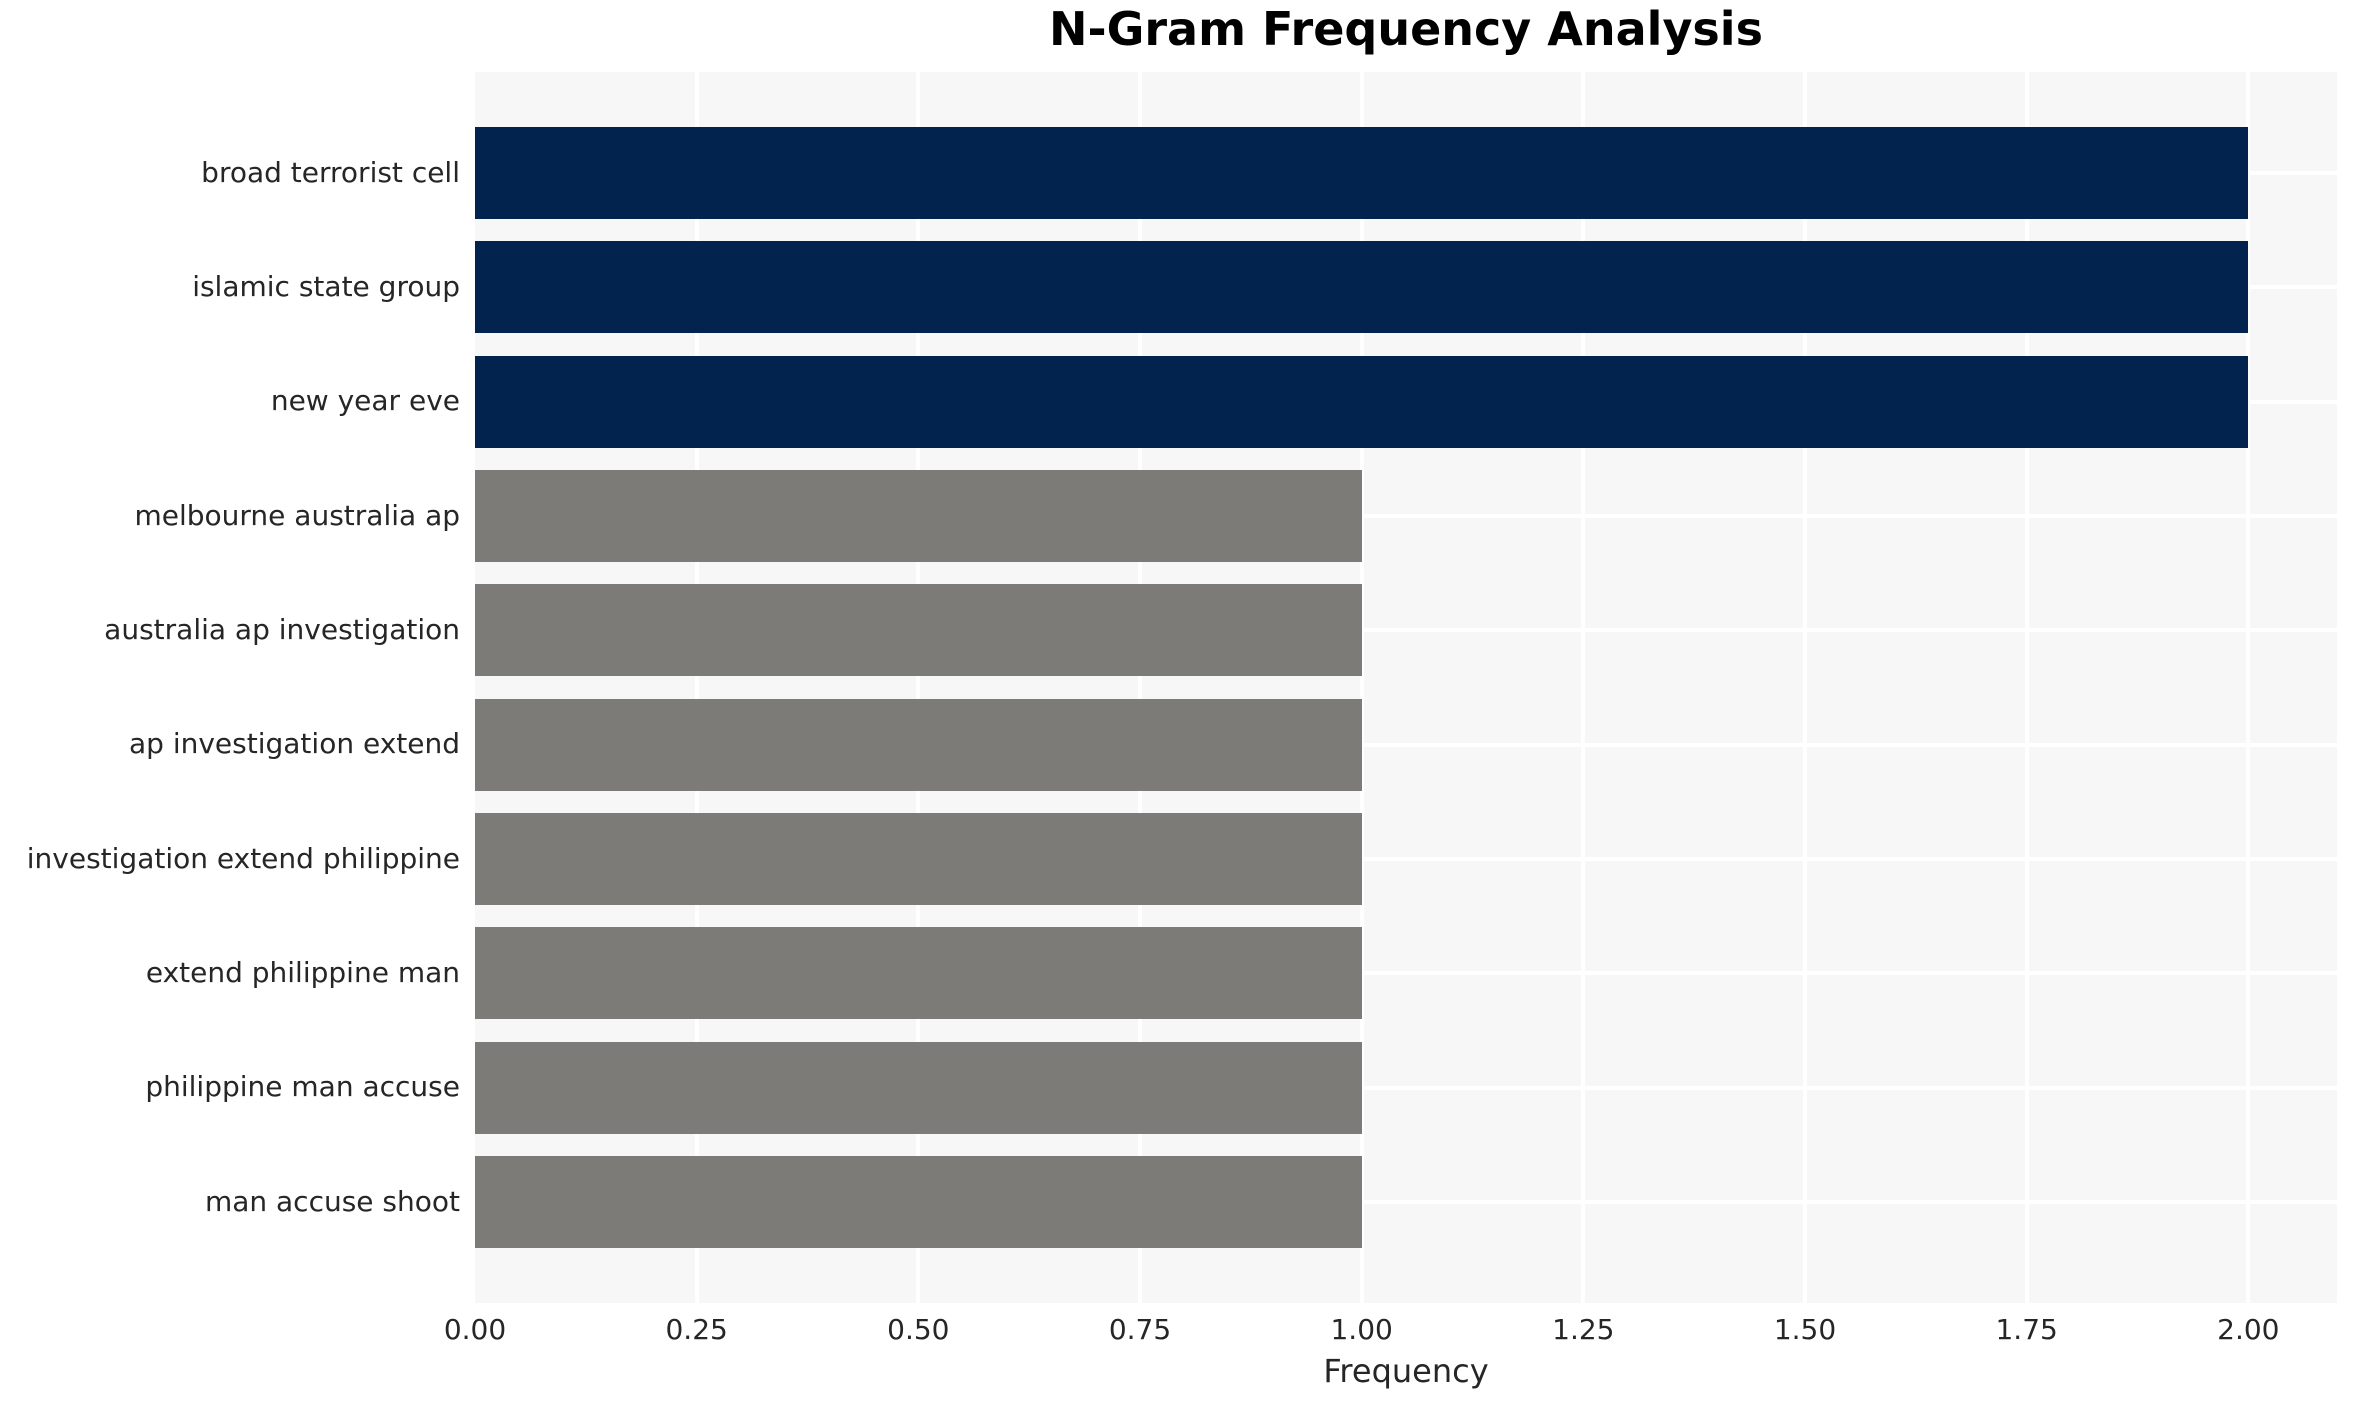 The width and height of the screenshot is (2355, 1402). I want to click on chart-row: man accuse shoot, so click(1177, 1201).